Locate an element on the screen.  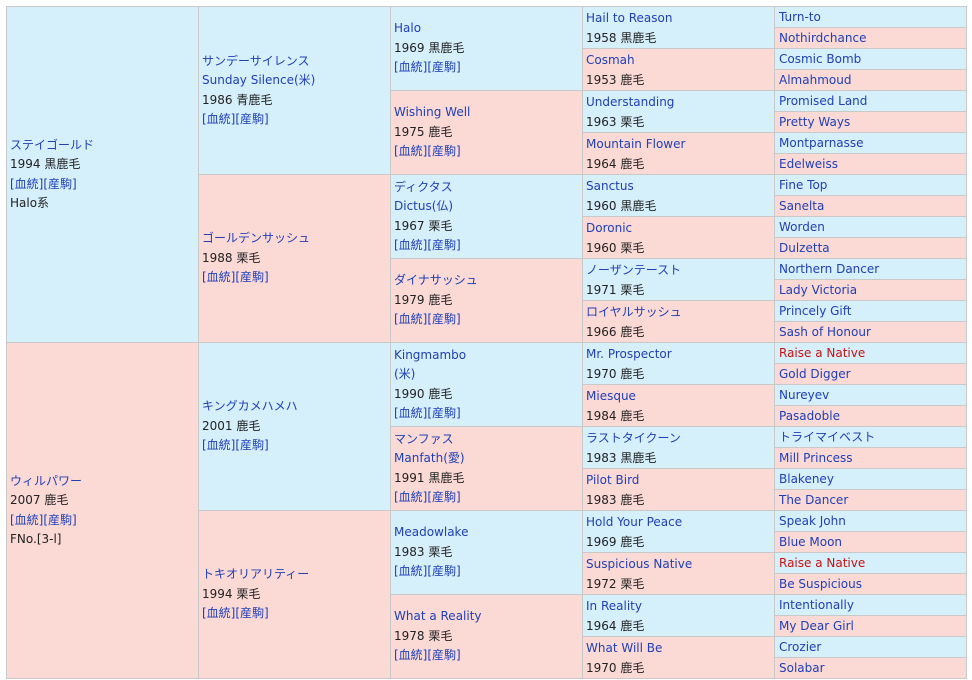
horse-name-link: キングカメハメハ is located at coordinates (250, 406).